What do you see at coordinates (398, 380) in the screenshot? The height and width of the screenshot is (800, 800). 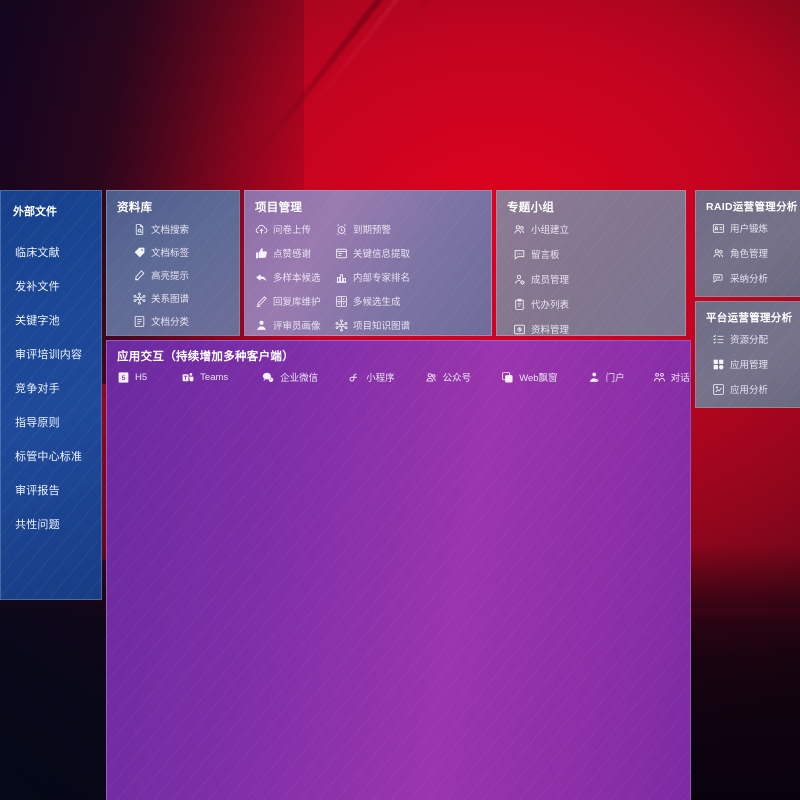 I see `application-interaction-items: 5 H5 Teams 企业微信 小程序` at bounding box center [398, 380].